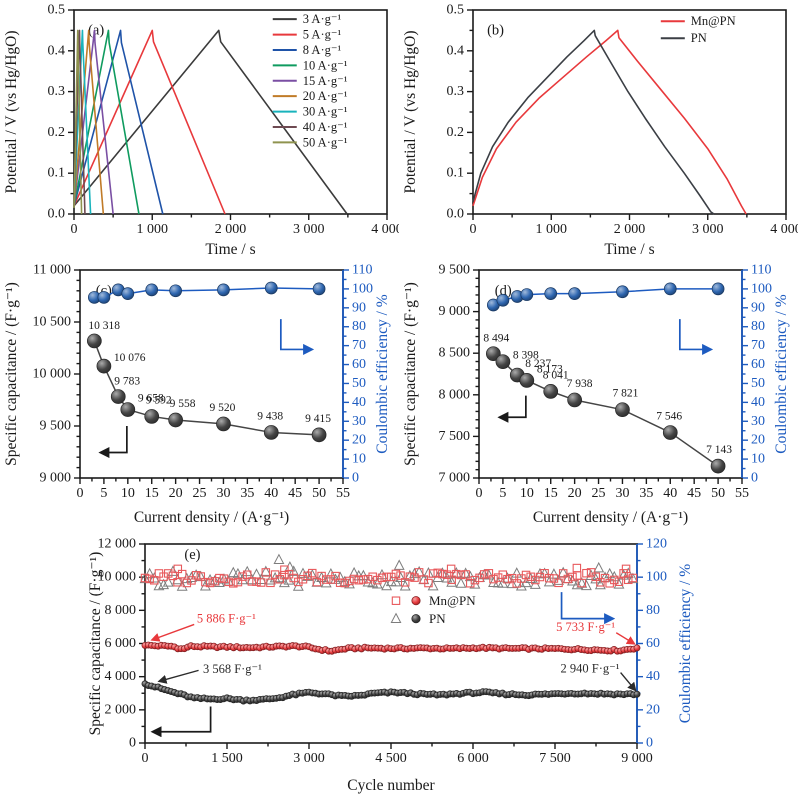 The width and height of the screenshot is (798, 798). I want to click on svg-text: Cycle number, so click(391, 785).